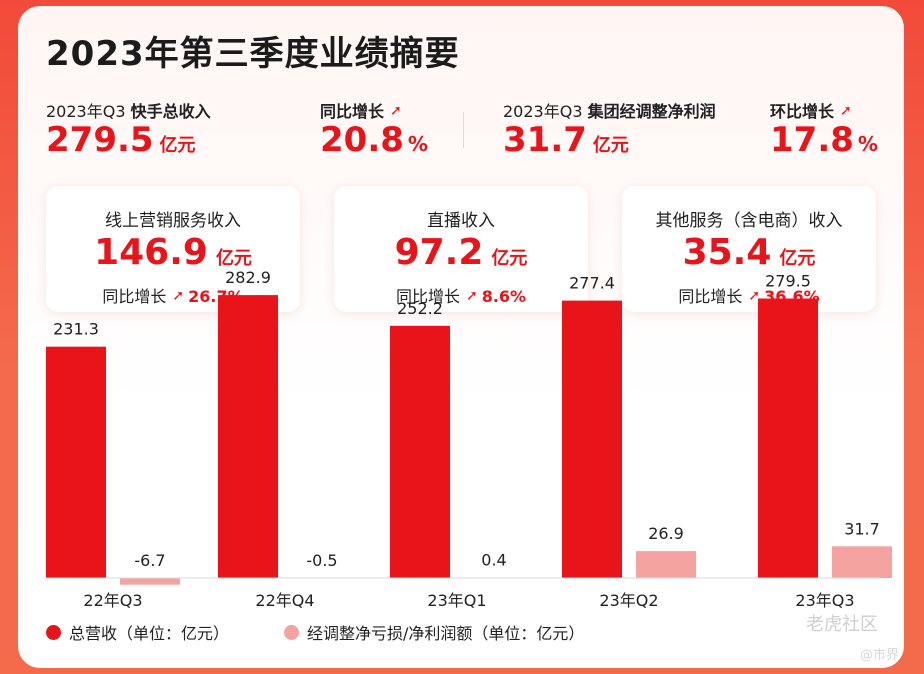 This screenshot has width=924, height=674. What do you see at coordinates (842, 624) in the screenshot?
I see `watermark-logo: 老虎社区` at bounding box center [842, 624].